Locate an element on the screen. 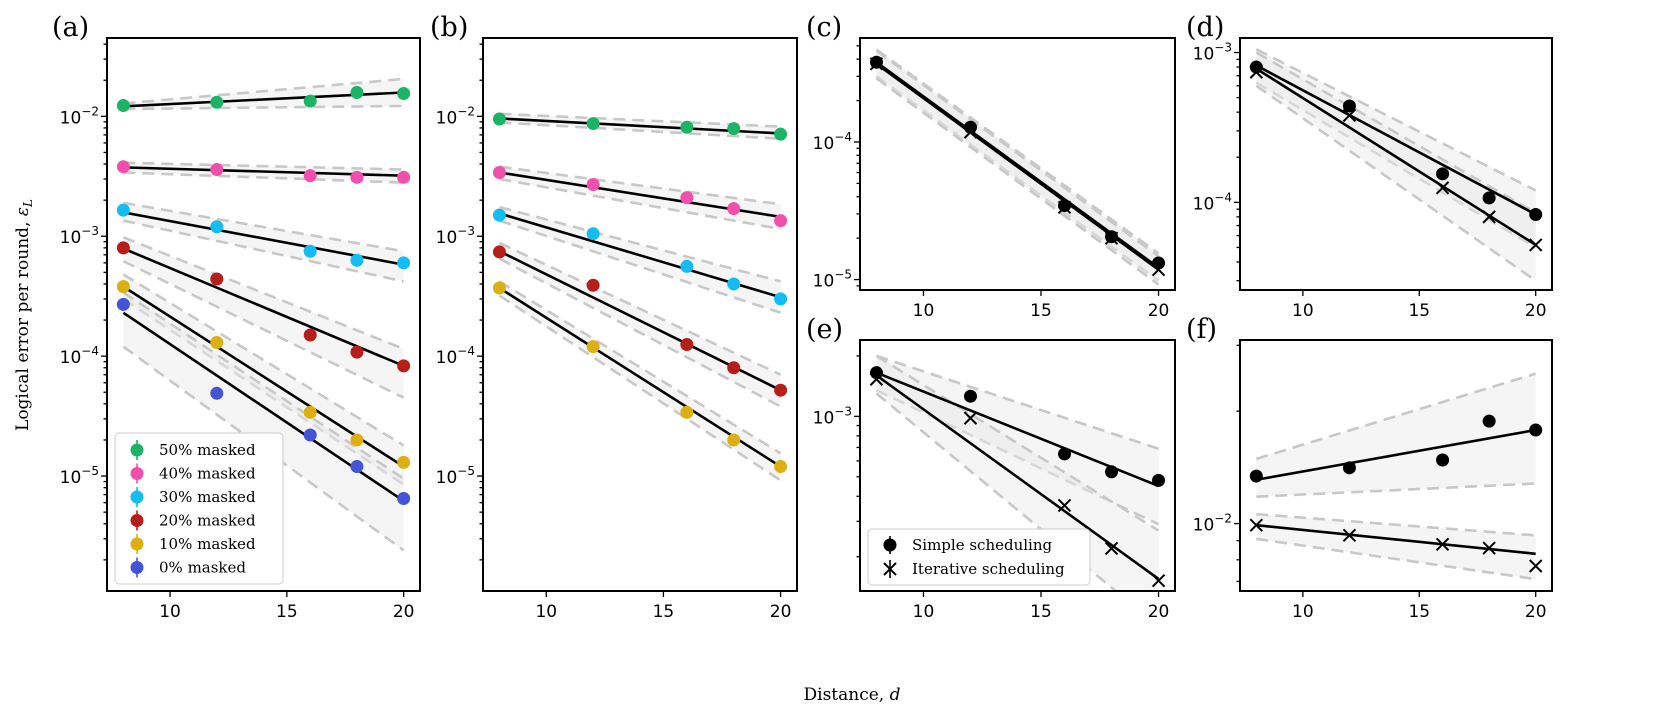 The height and width of the screenshot is (718, 1660). x-tick-label-c-10: 10 is located at coordinates (924, 311).